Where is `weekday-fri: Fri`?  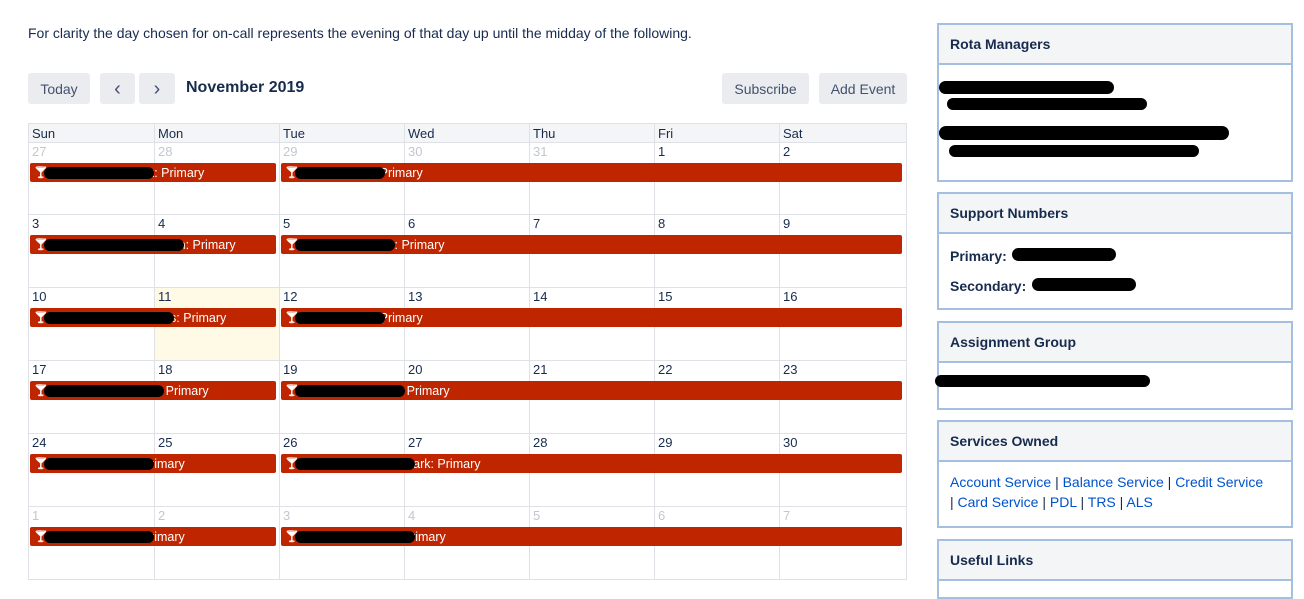
weekday-fri: Fri is located at coordinates (716, 133).